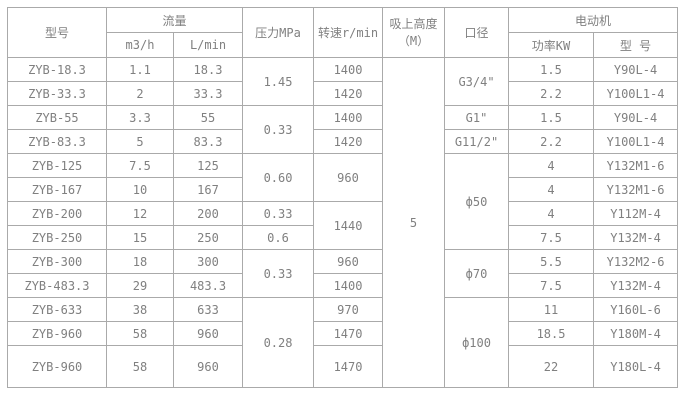 The image size is (683, 404). Describe the element at coordinates (140, 261) in the screenshot. I see `cell-flow-m3h: 18` at that location.